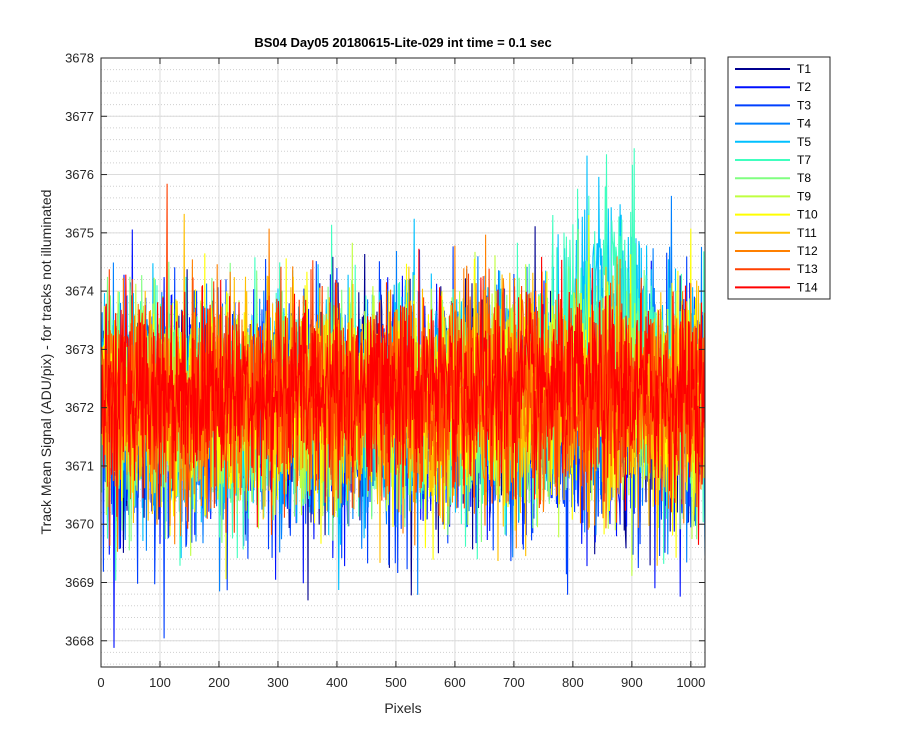 This screenshot has width=900, height=750. Describe the element at coordinates (219, 682) in the screenshot. I see `x-tick-label: 200` at that location.